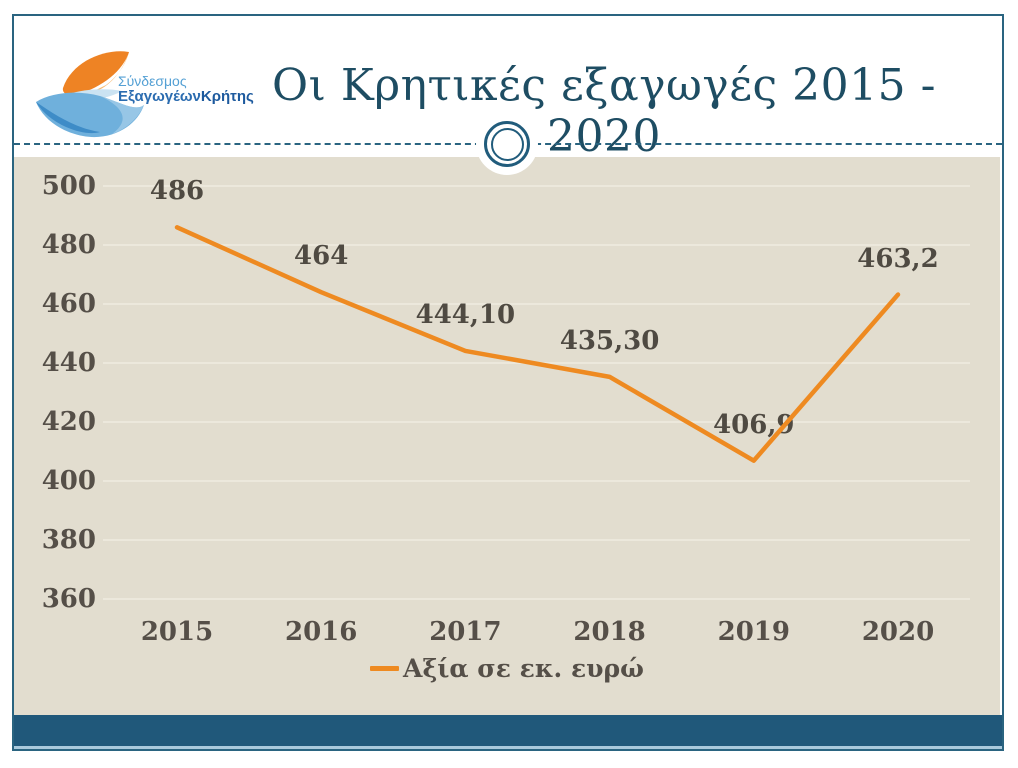 This screenshot has width=1018, height=768. I want to click on y-axis-tick-380: 380, so click(68, 540).